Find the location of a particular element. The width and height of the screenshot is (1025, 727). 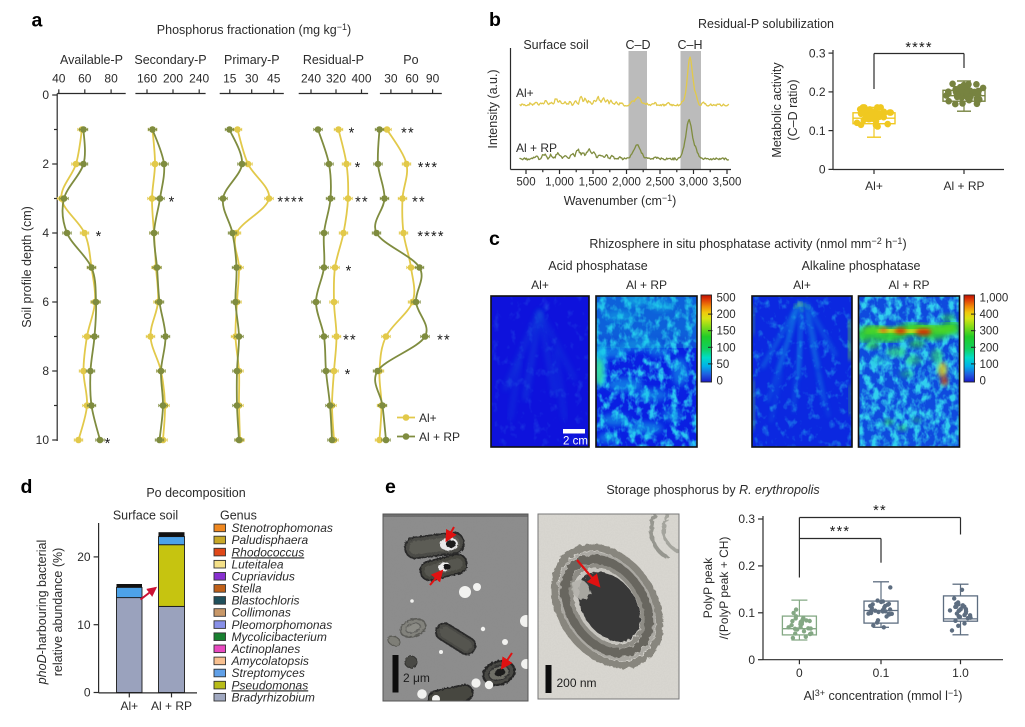

svg-text: Mycolicibacterium is located at coordinates (279, 637).